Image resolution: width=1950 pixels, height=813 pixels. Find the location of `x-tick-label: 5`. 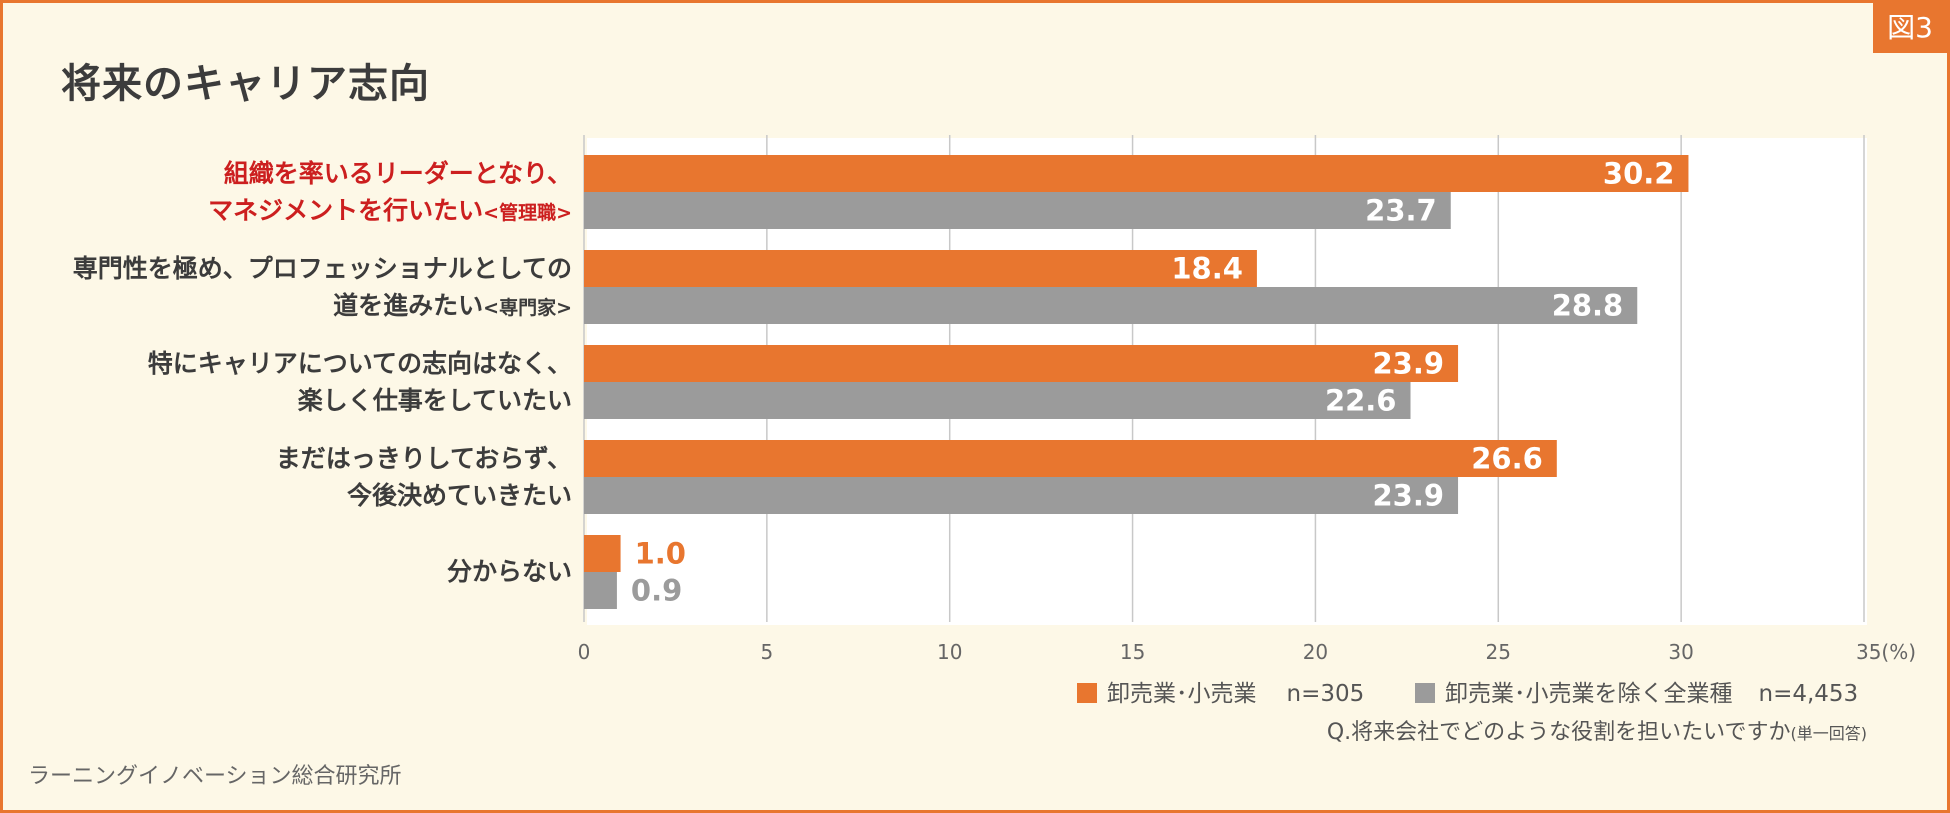

x-tick-label: 5 is located at coordinates (766, 652).